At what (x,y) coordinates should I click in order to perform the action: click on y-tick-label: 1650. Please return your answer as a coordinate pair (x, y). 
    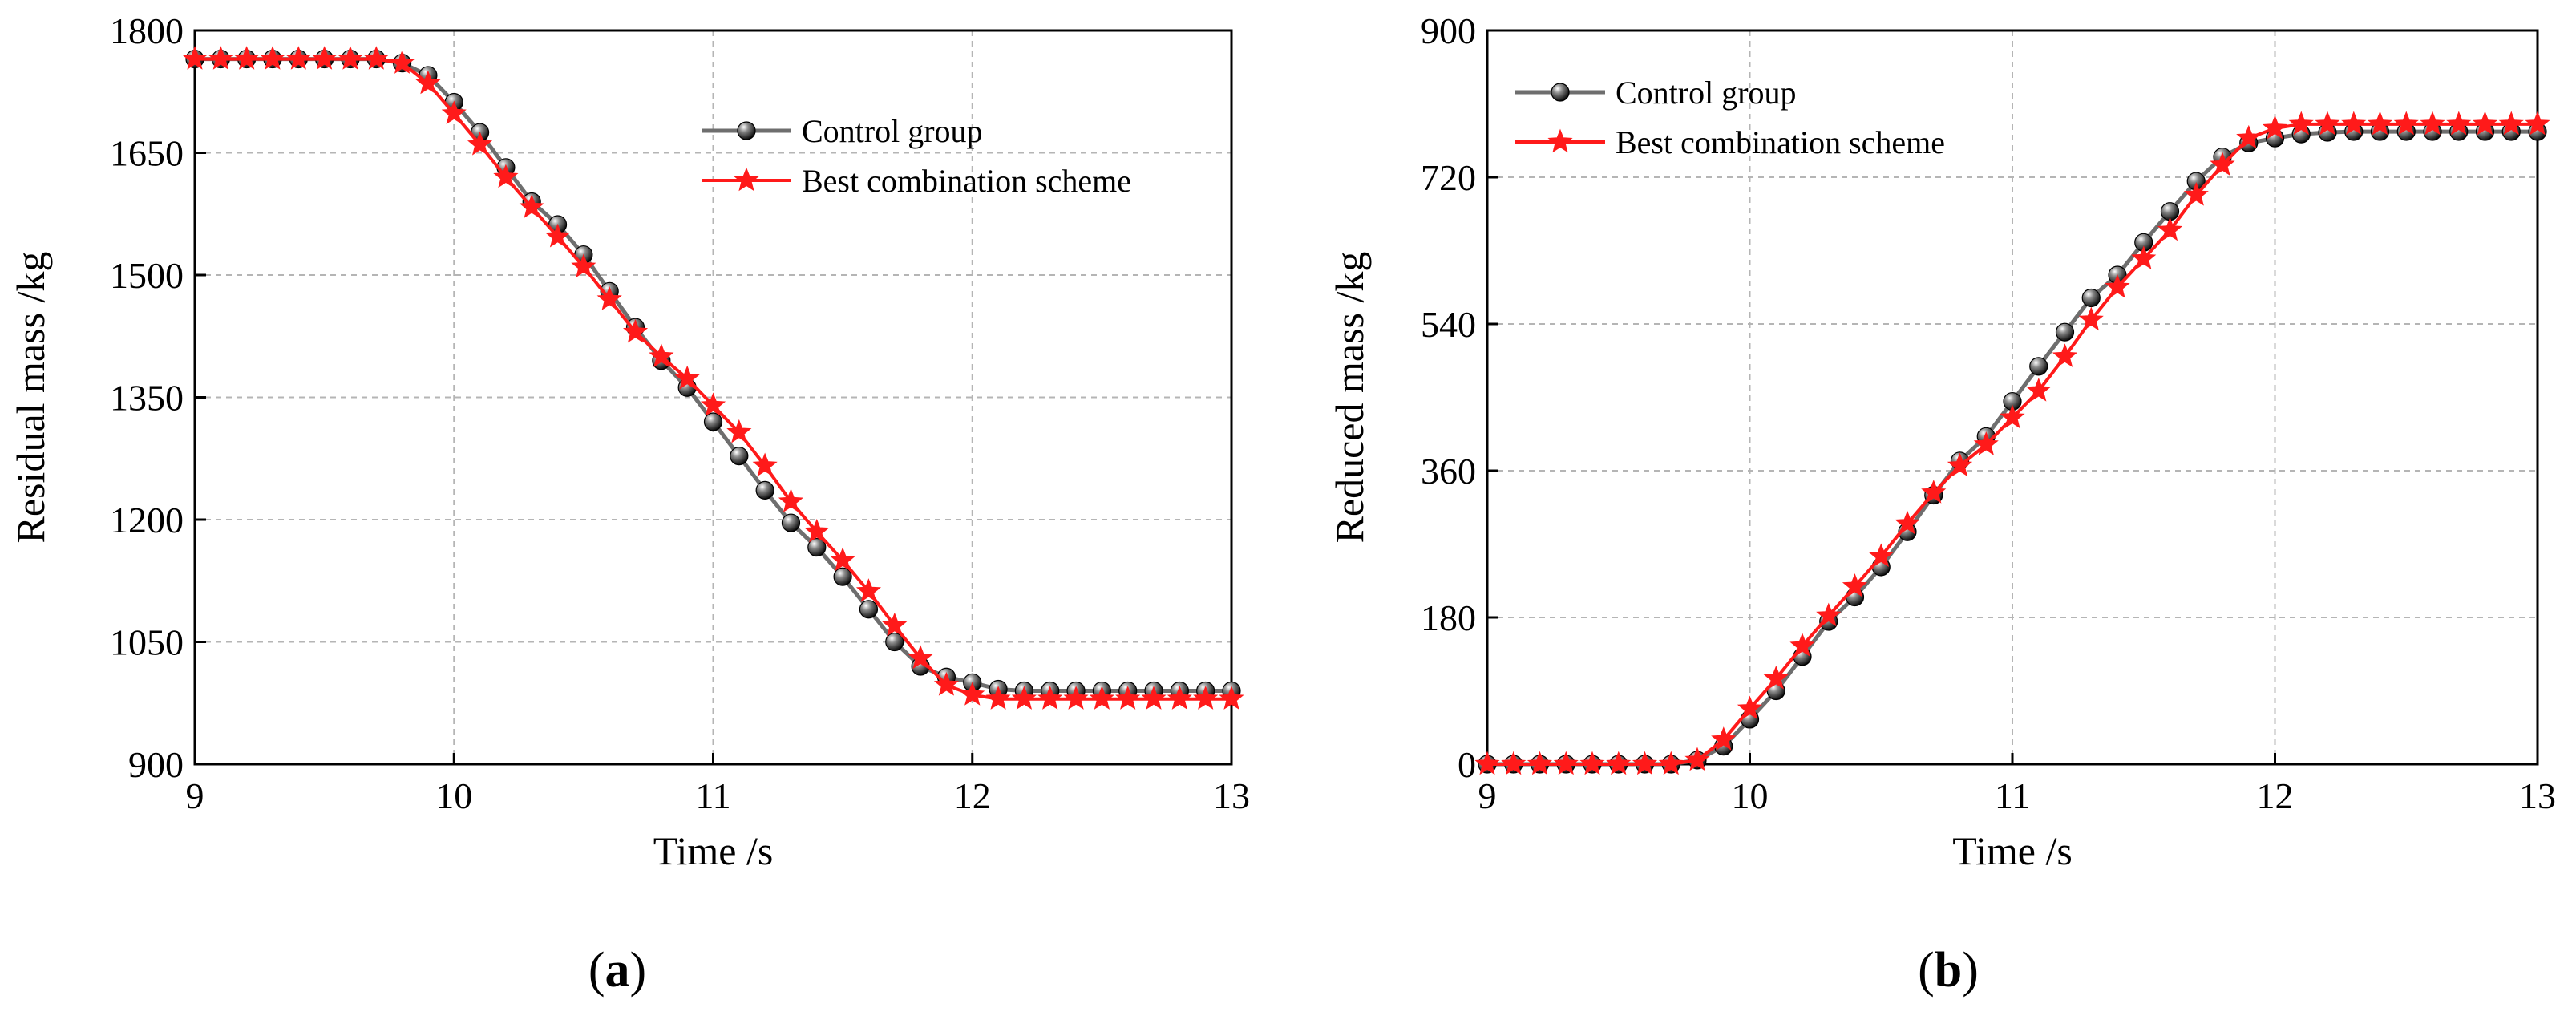
    Looking at the image, I should click on (147, 153).